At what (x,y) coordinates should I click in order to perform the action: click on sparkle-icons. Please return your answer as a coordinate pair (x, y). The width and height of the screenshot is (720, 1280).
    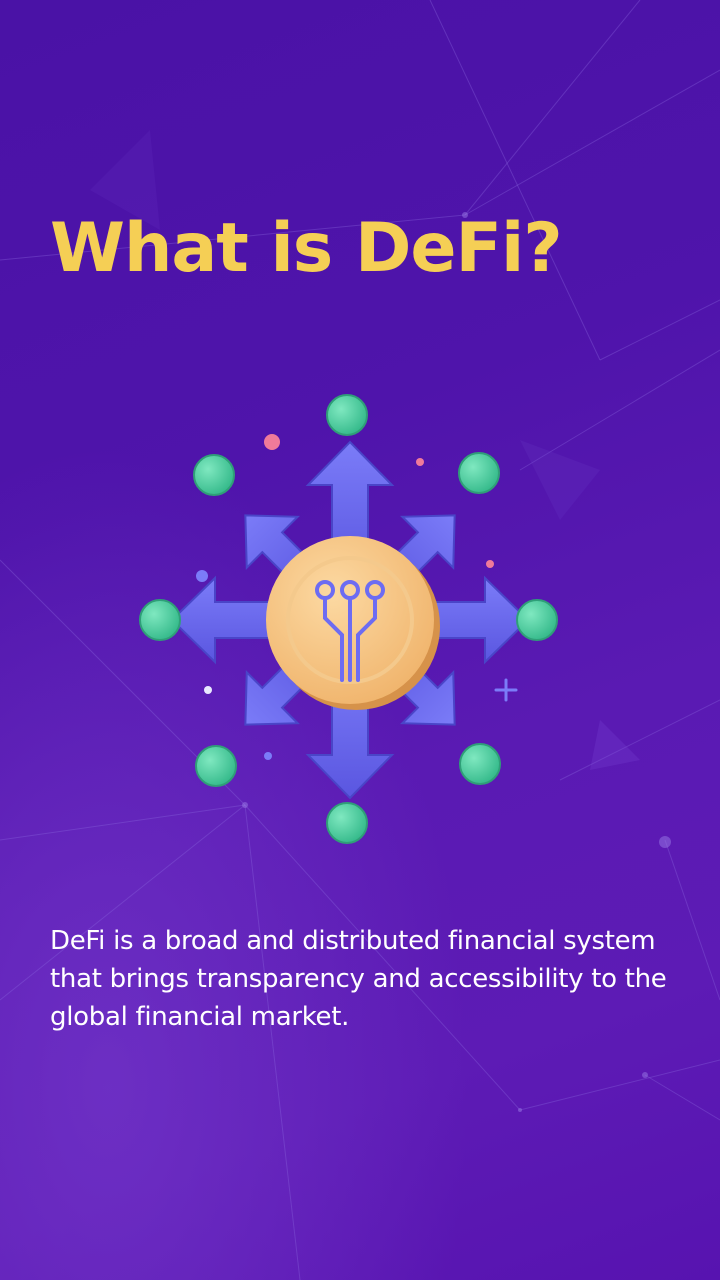
    Looking at the image, I should click on (357, 597).